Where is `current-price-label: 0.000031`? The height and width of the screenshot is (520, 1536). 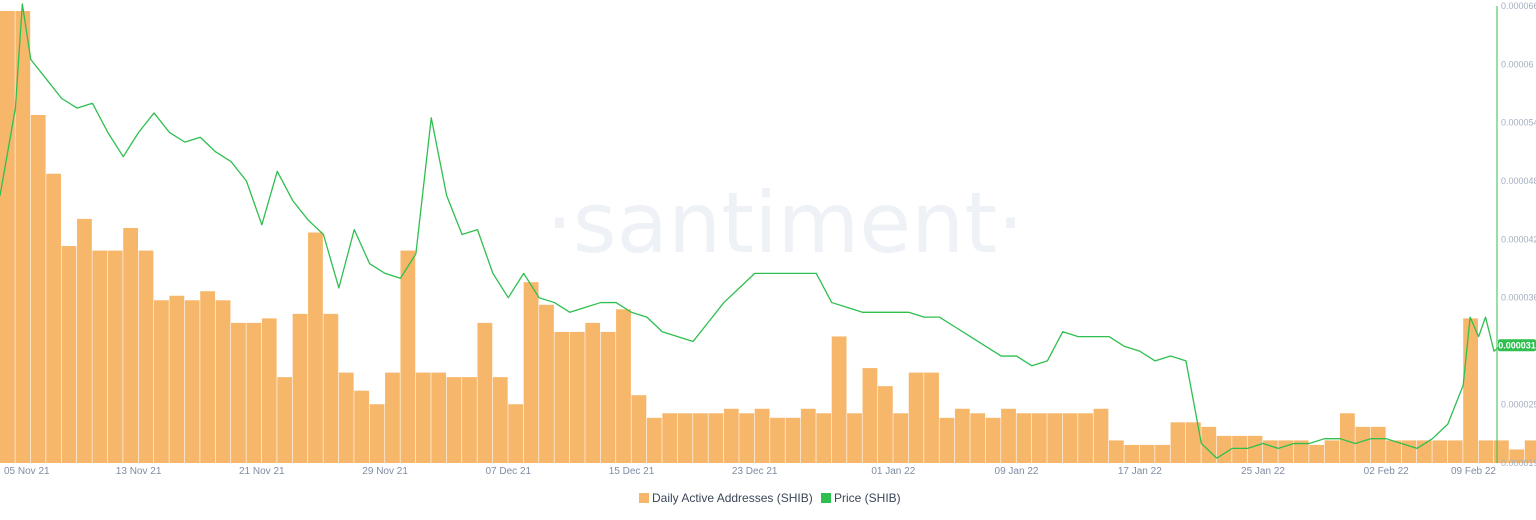
current-price-label: 0.000031 is located at coordinates (1517, 345).